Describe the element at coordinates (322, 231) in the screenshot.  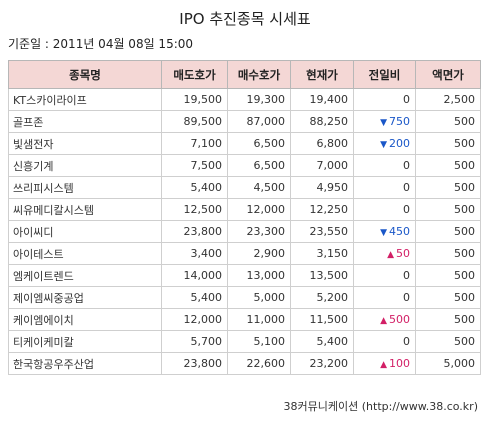
I see `current-price-cell: 23,550` at that location.